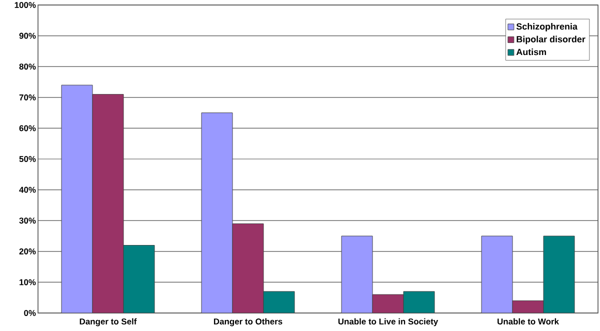  What do you see at coordinates (27, 67) in the screenshot?
I see `y-tick-label: 80%` at bounding box center [27, 67].